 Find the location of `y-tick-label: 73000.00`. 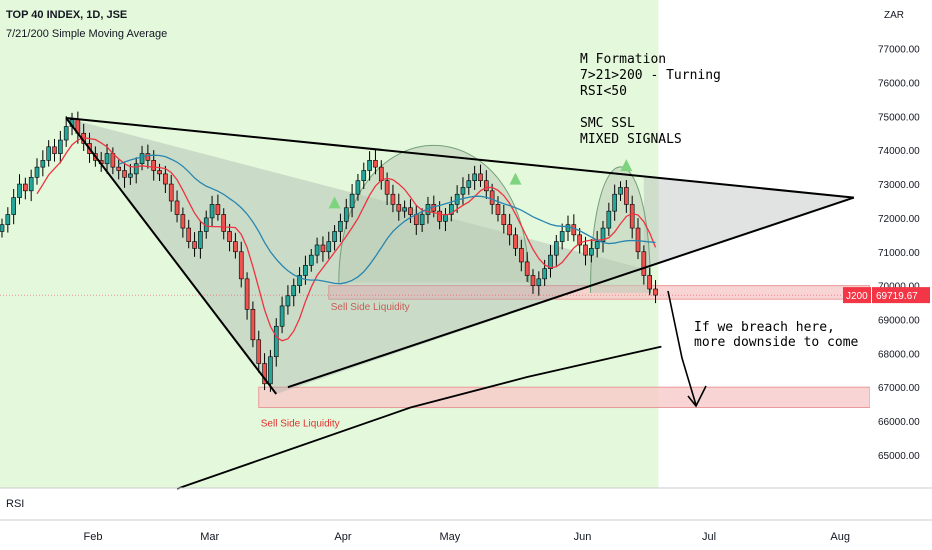

y-tick-label: 73000.00 is located at coordinates (899, 185).